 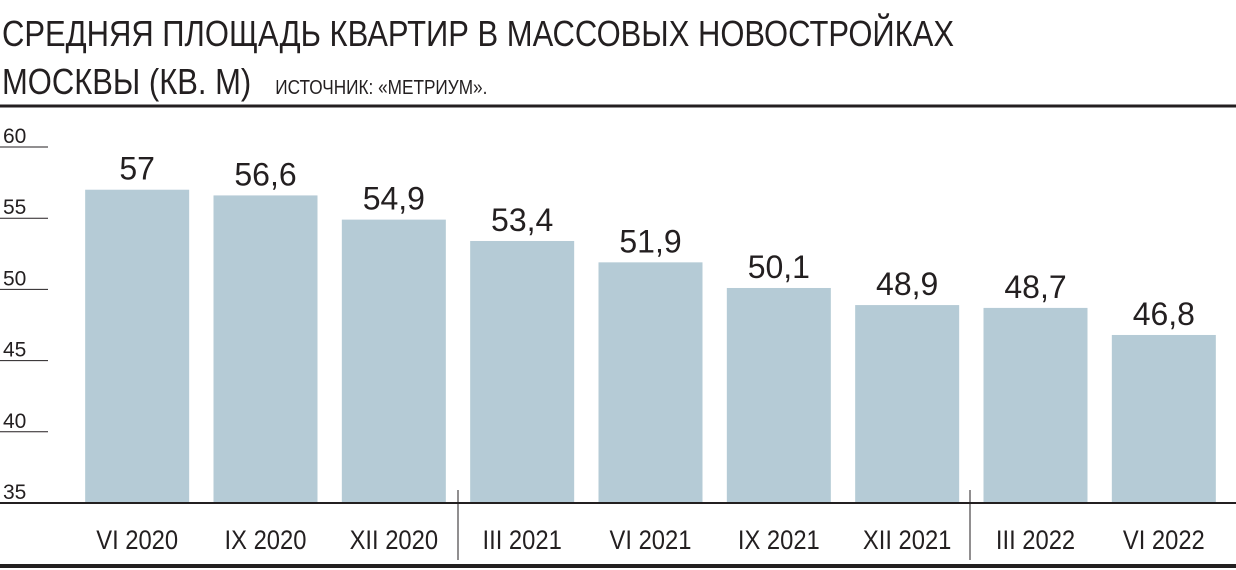 What do you see at coordinates (394, 541) in the screenshot?
I see `x-tick-label: XII 2020` at bounding box center [394, 541].